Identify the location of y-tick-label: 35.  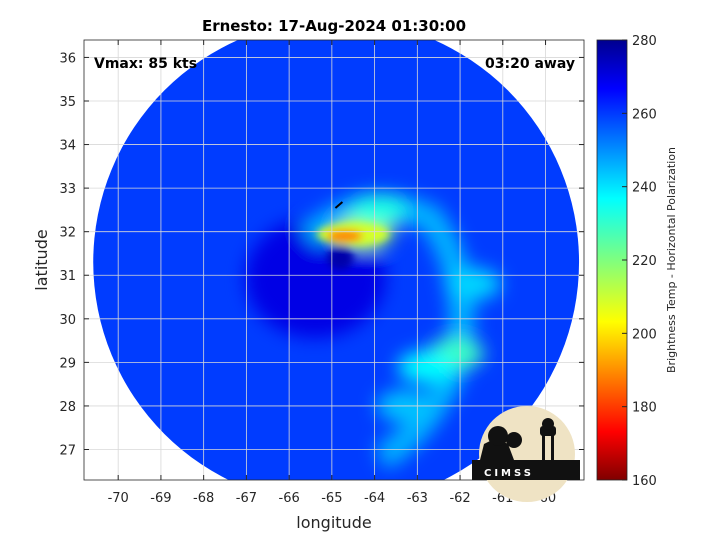
(67, 102).